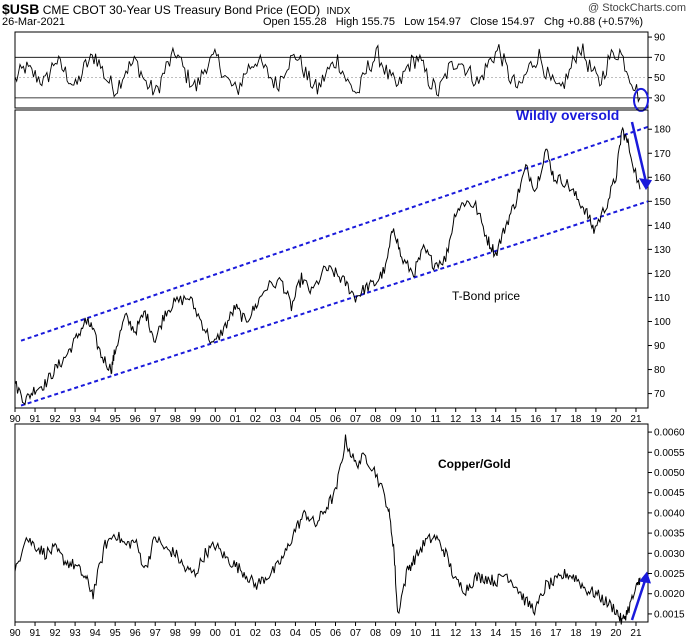 This screenshot has height=639, width=700. What do you see at coordinates (116, 419) in the screenshot?
I see `bond-xtick-label: 95` at bounding box center [116, 419].